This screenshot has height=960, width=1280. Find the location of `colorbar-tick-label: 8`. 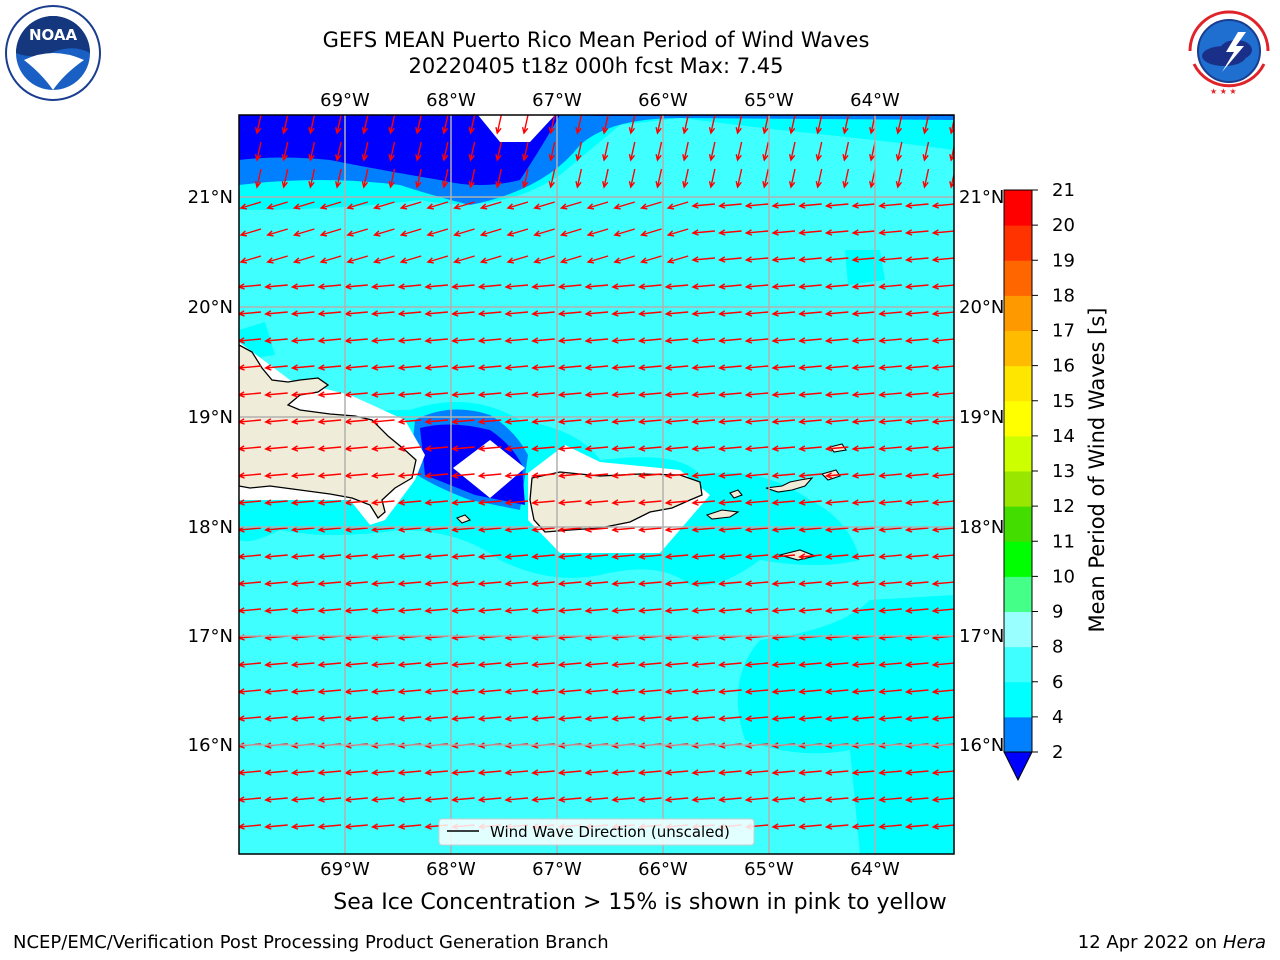

colorbar-tick-label: 8 is located at coordinates (1057, 647).